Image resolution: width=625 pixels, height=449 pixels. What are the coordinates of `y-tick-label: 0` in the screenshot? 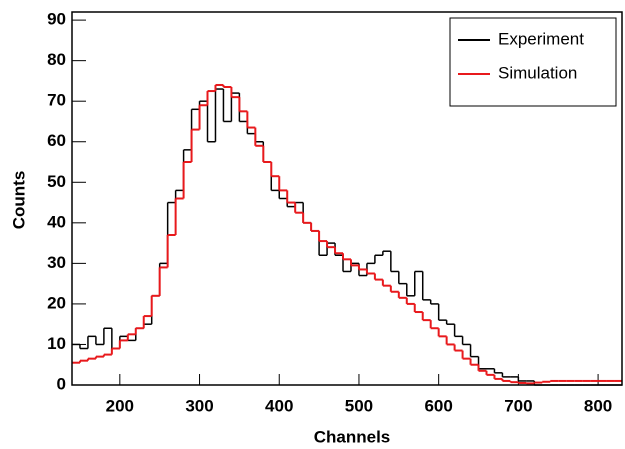 It's located at (61, 383).